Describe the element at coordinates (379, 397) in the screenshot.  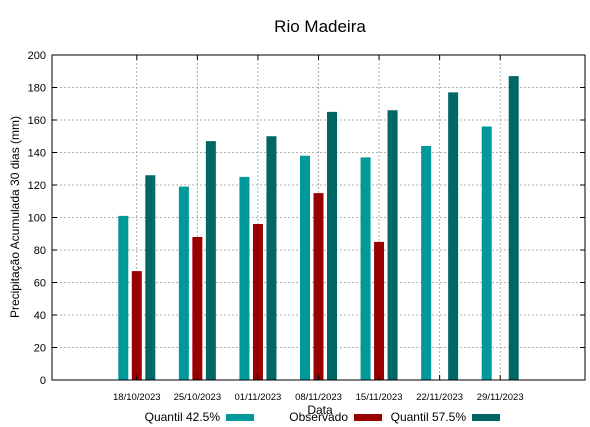
I see `x-tick-label: 15/11/2023` at that location.